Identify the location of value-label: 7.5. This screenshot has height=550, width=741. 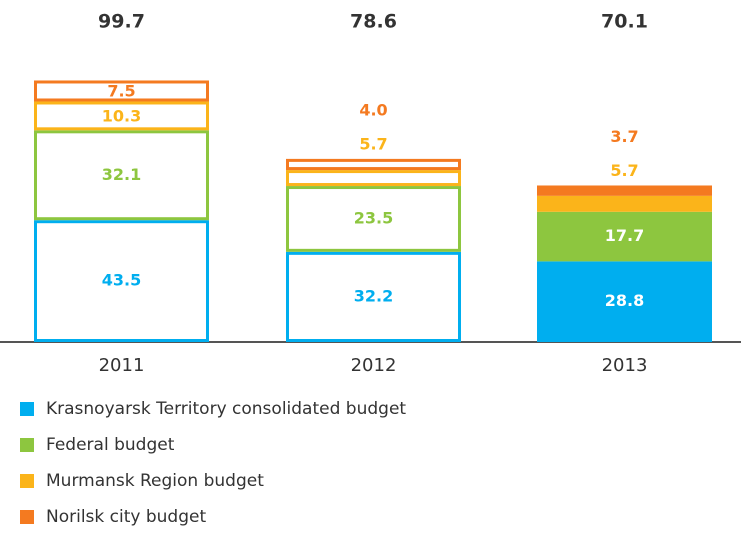
(121, 90).